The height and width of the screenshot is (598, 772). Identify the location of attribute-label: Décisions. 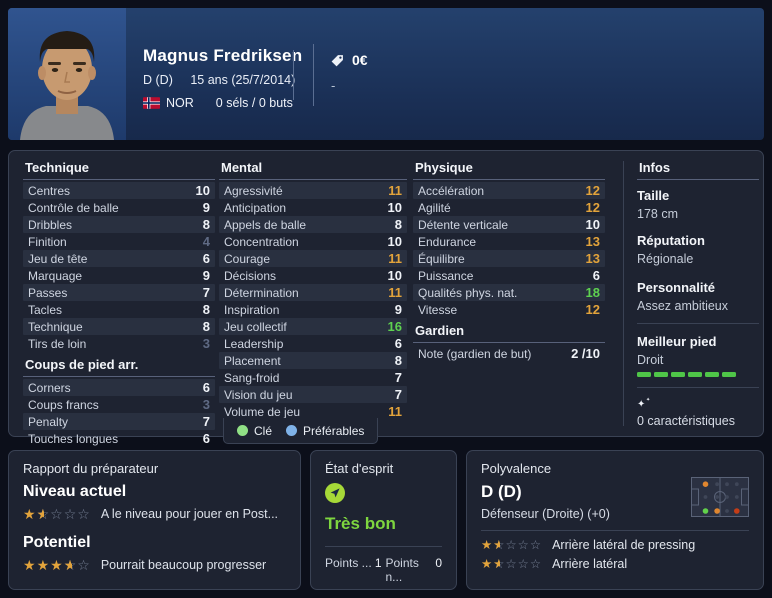
(250, 275).